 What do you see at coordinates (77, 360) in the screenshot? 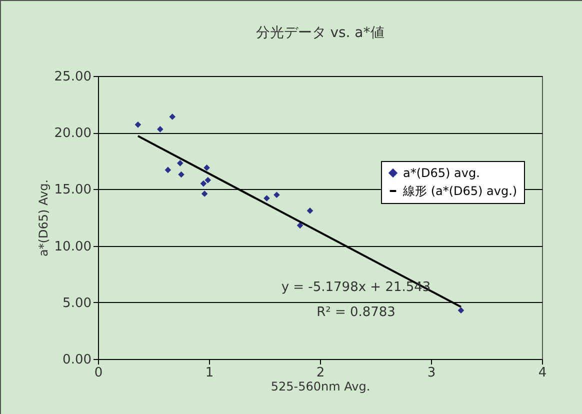
I see `y-tick-label: 0.00` at bounding box center [77, 360].